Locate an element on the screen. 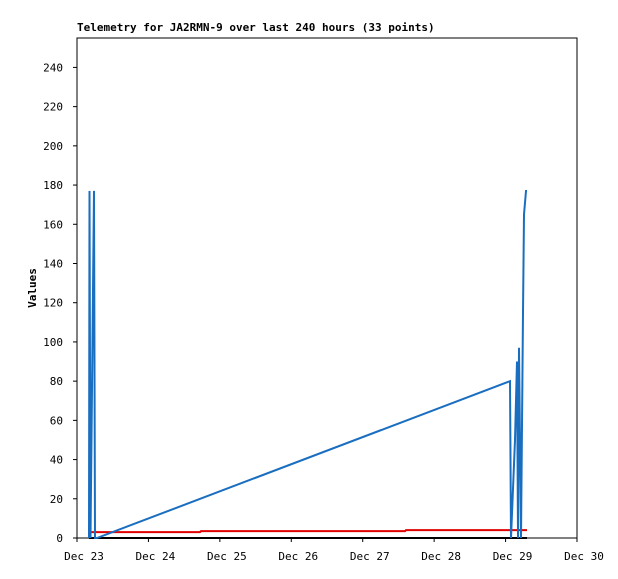 The image size is (618, 579). x-tick-label: Dec 29 is located at coordinates (513, 556).